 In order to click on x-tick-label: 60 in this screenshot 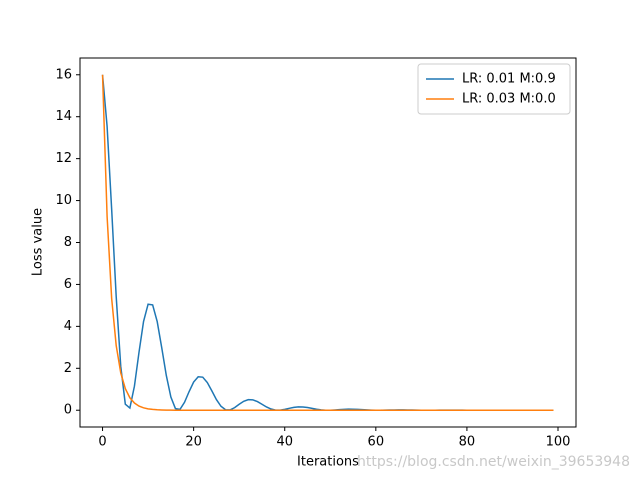, I will do `click(376, 442)`.